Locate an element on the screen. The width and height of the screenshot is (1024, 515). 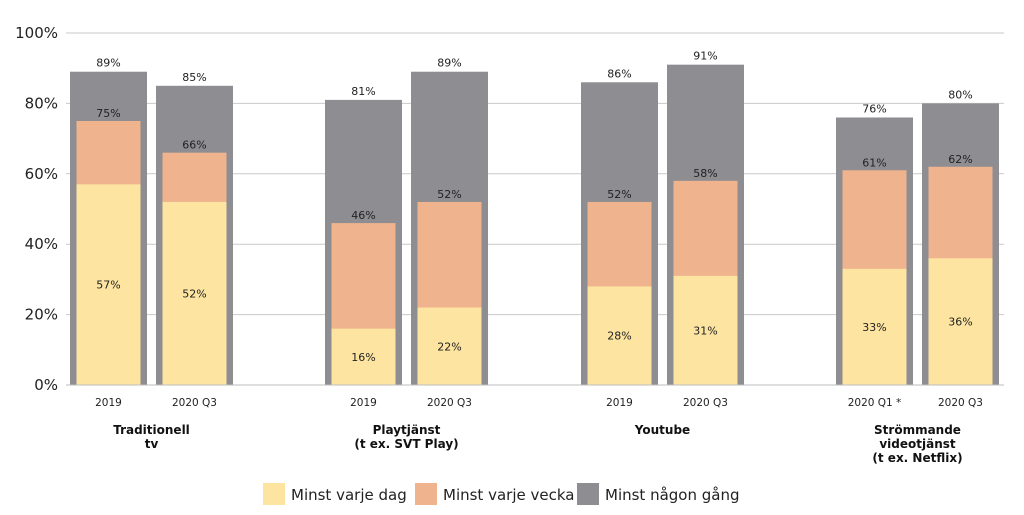
data-label-minst-varje-dag: 57% is located at coordinates (108, 285).